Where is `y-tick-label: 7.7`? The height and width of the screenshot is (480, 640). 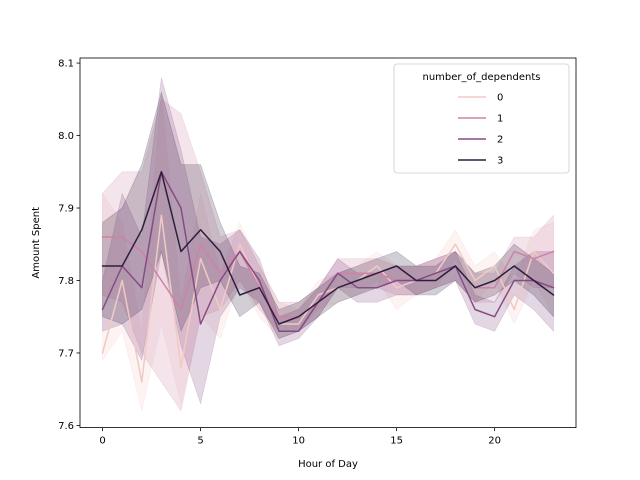 y-tick-label: 7.7 is located at coordinates (66, 353).